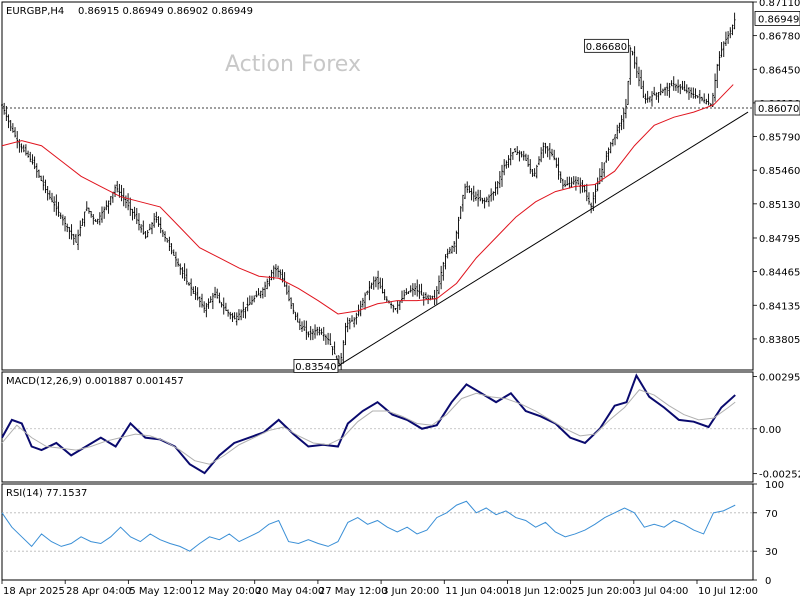 This screenshot has height=604, width=800. Describe the element at coordinates (768, 581) in the screenshot. I see `rsi-tick-label-3: 0` at that location.